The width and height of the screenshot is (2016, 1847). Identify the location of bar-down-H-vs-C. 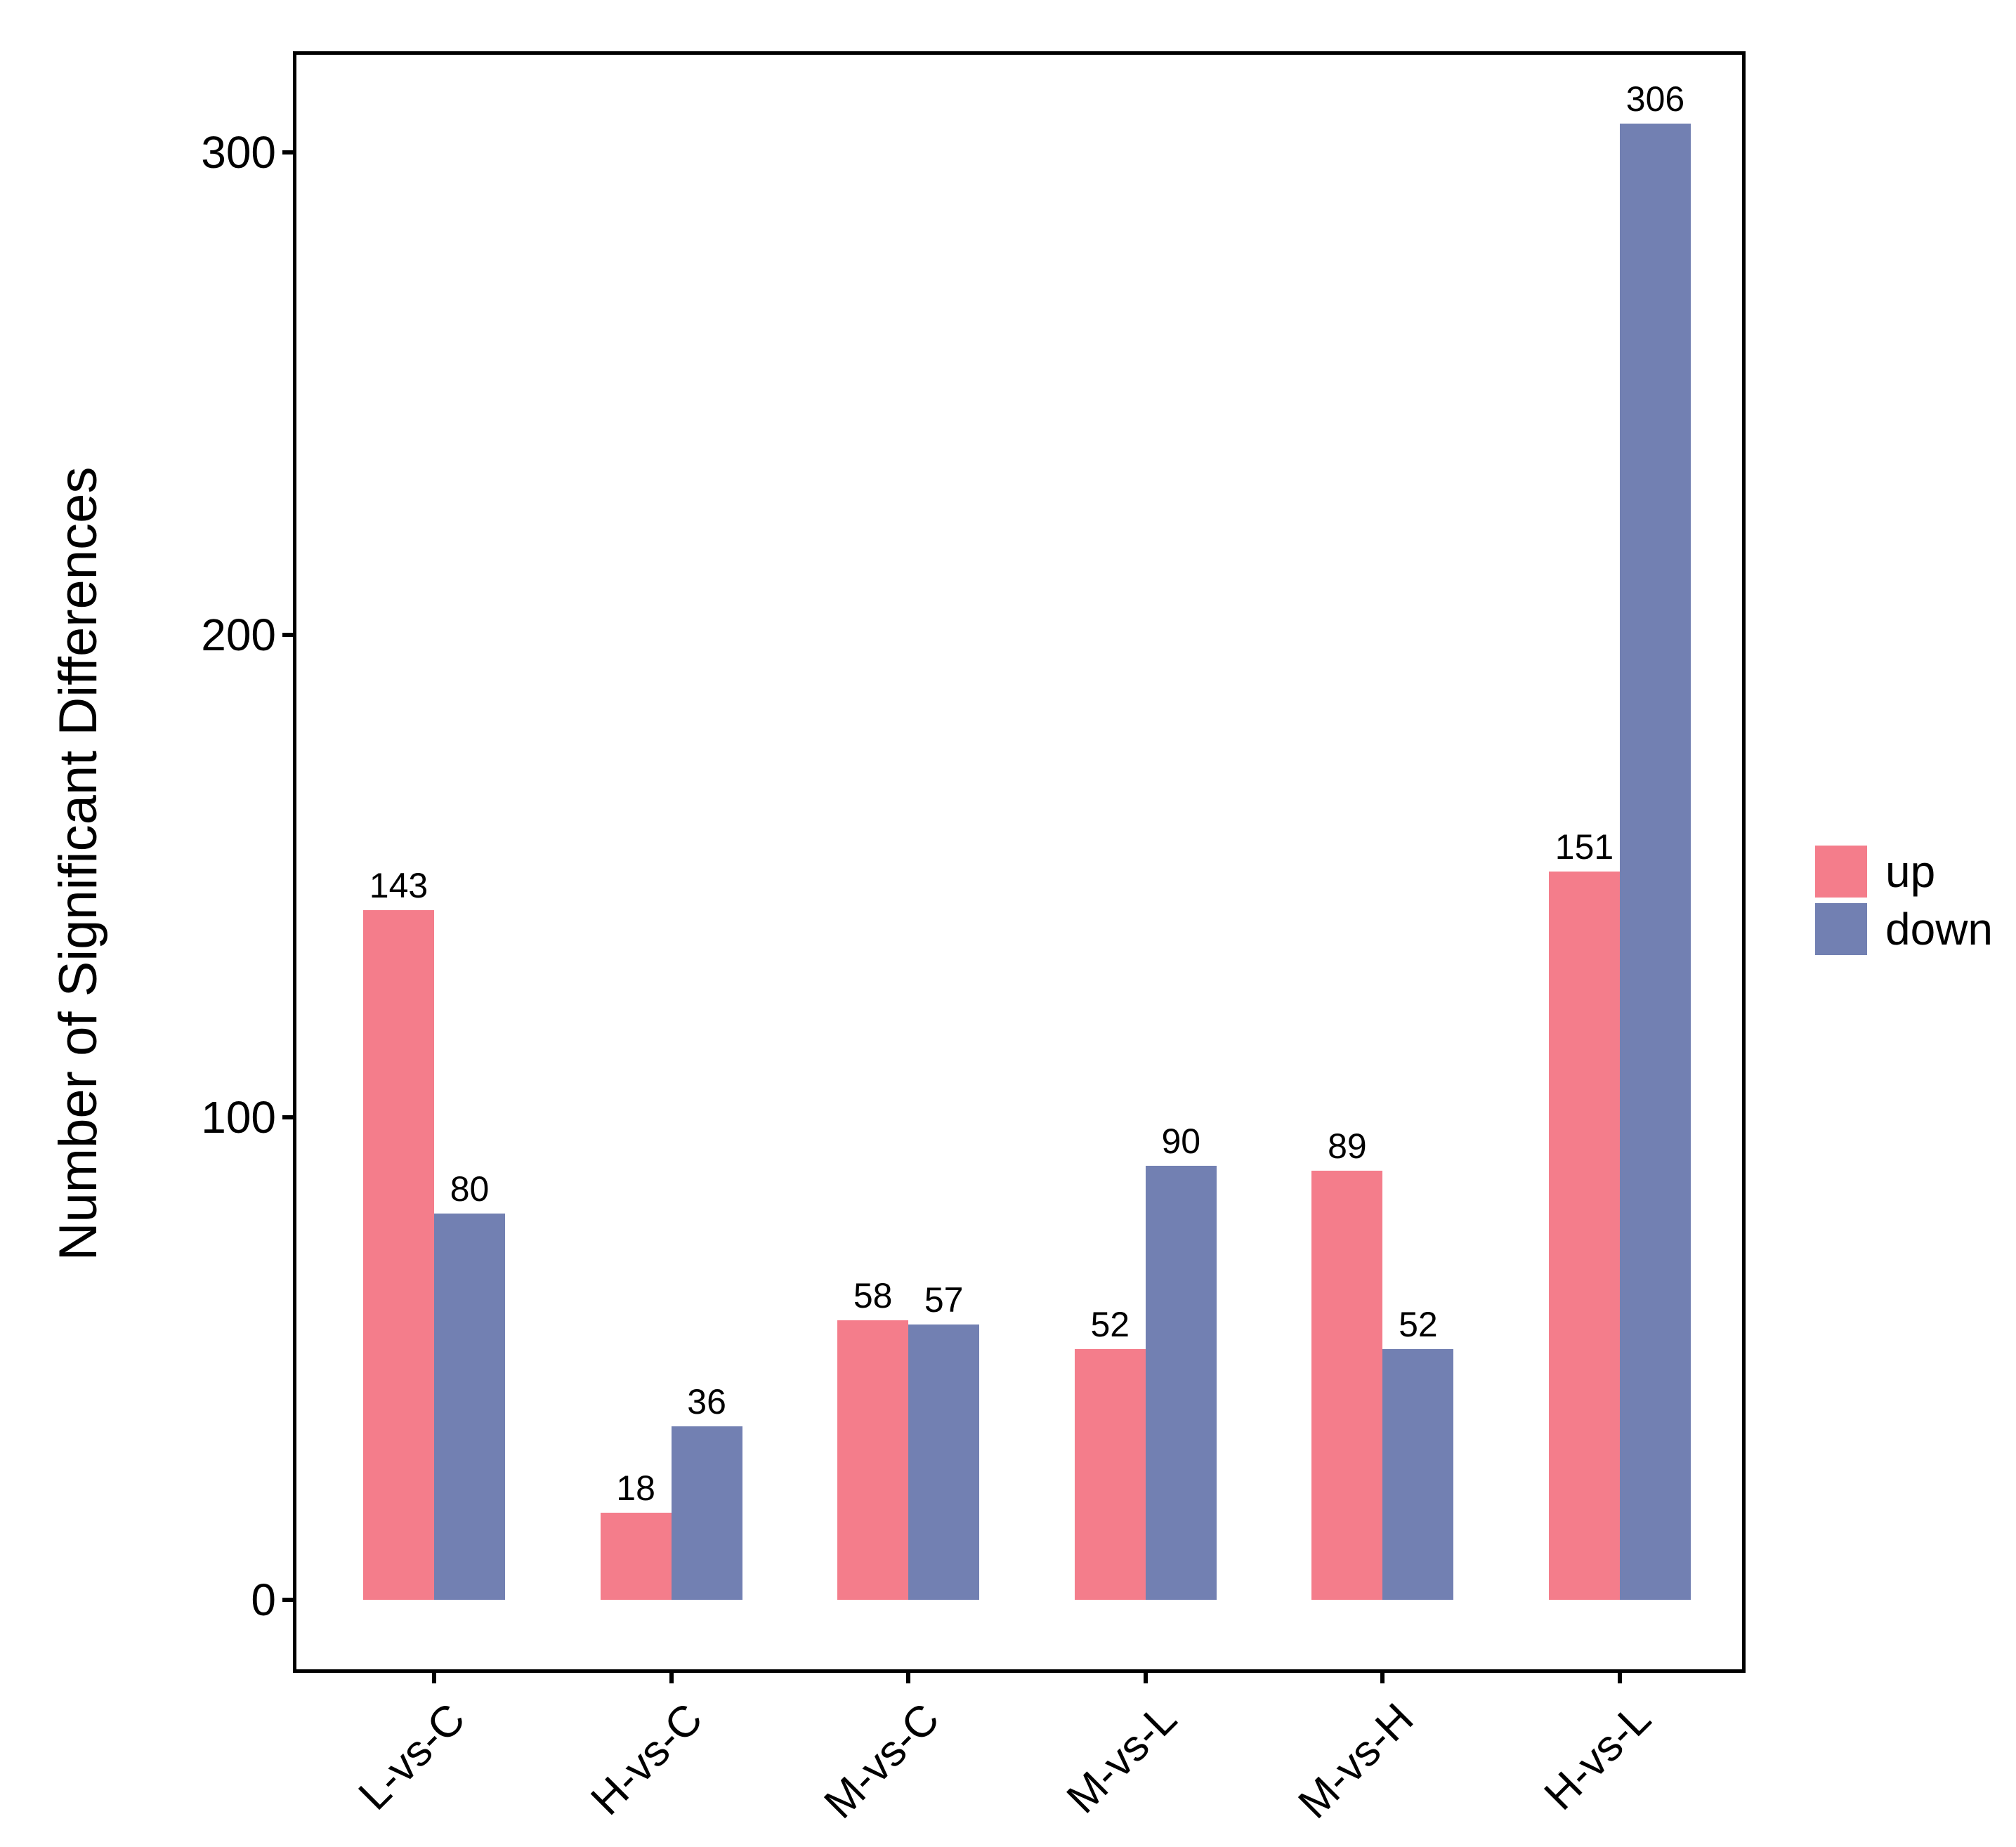
(706, 1513).